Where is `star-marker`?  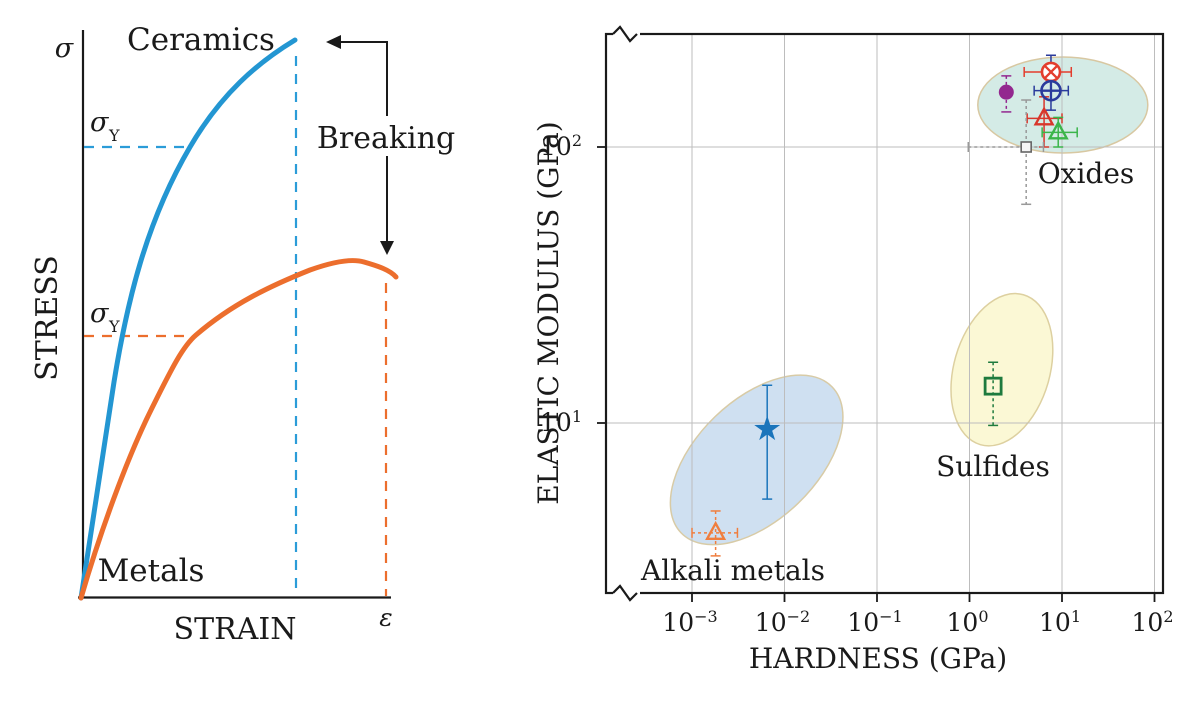
star-marker is located at coordinates (767, 428).